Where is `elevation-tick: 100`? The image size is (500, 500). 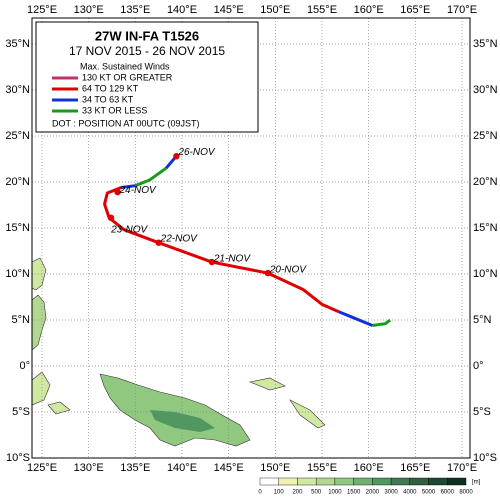
elevation-tick: 100 is located at coordinates (279, 493).